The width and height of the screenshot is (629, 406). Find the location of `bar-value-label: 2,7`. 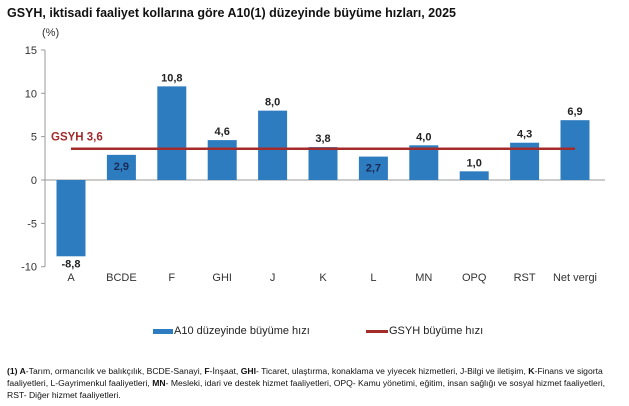

bar-value-label: 2,7 is located at coordinates (373, 169).